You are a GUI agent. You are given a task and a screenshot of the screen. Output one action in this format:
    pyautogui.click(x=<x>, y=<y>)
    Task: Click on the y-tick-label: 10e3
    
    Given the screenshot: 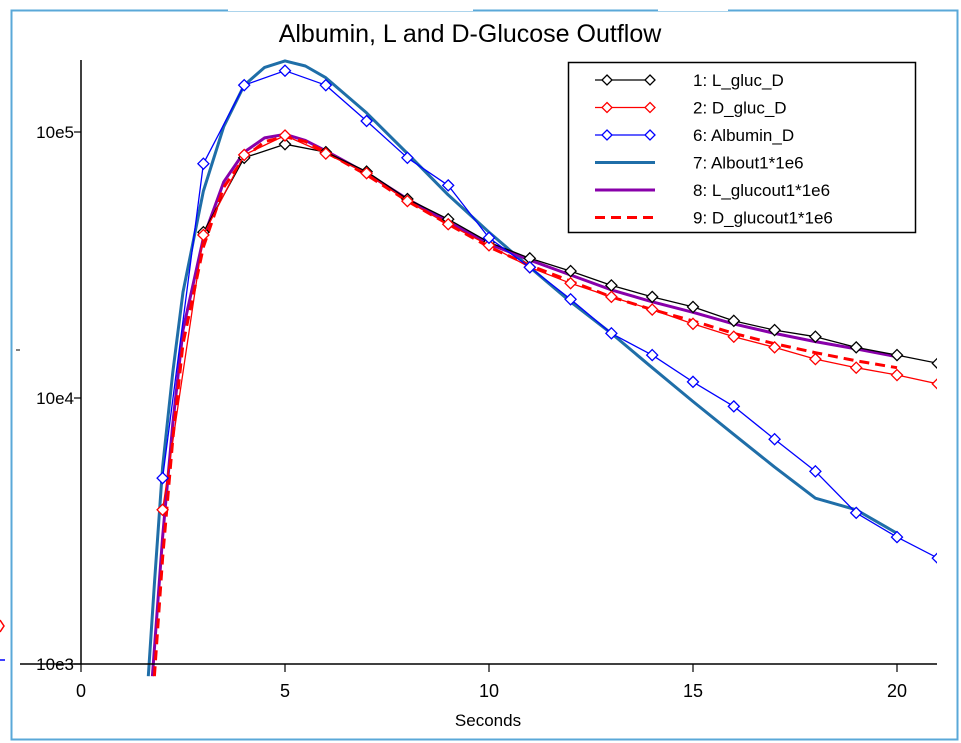 What is the action you would take?
    pyautogui.click(x=55, y=664)
    